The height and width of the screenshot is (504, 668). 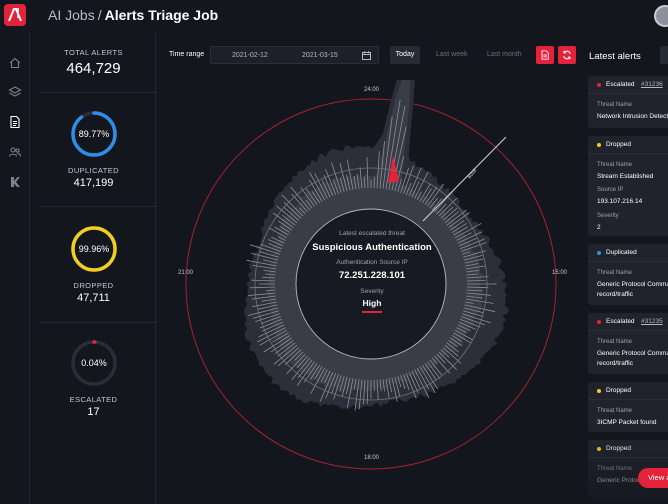 I want to click on calendar-icon, so click(x=366, y=55).